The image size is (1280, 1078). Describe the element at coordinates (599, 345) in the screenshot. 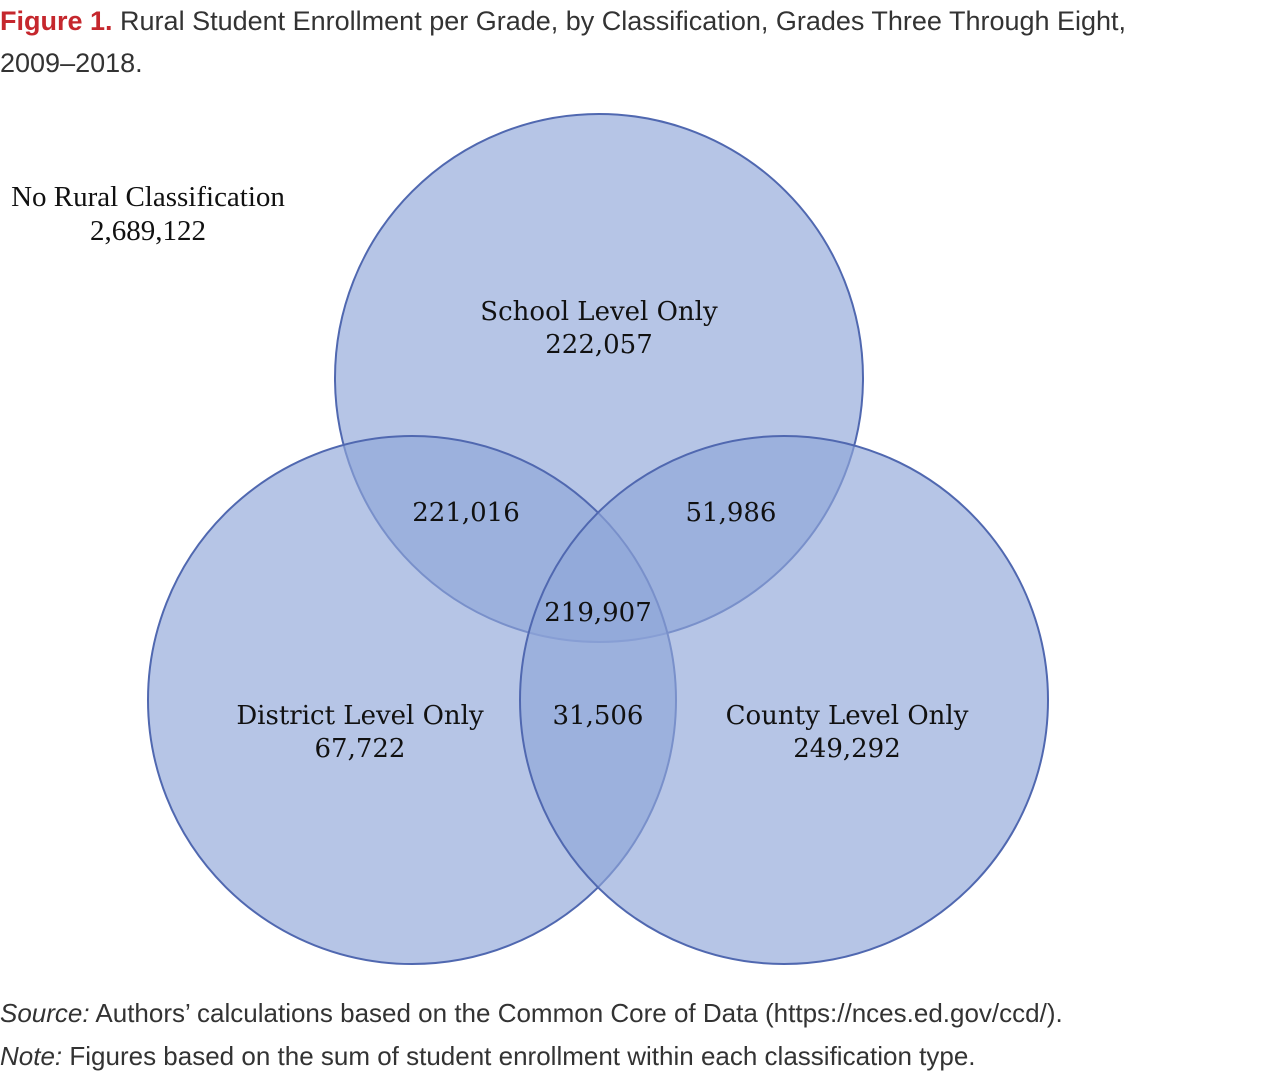

I see `school-value: 222,057` at that location.